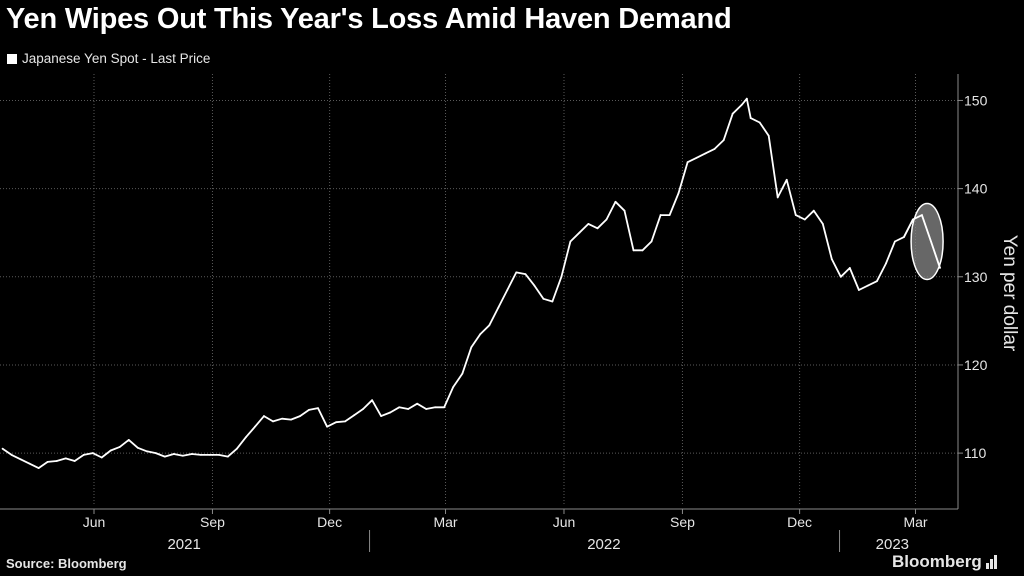 Image resolution: width=1024 pixels, height=576 pixels. What do you see at coordinates (976, 365) in the screenshot?
I see `y-tick-label: 120` at bounding box center [976, 365].